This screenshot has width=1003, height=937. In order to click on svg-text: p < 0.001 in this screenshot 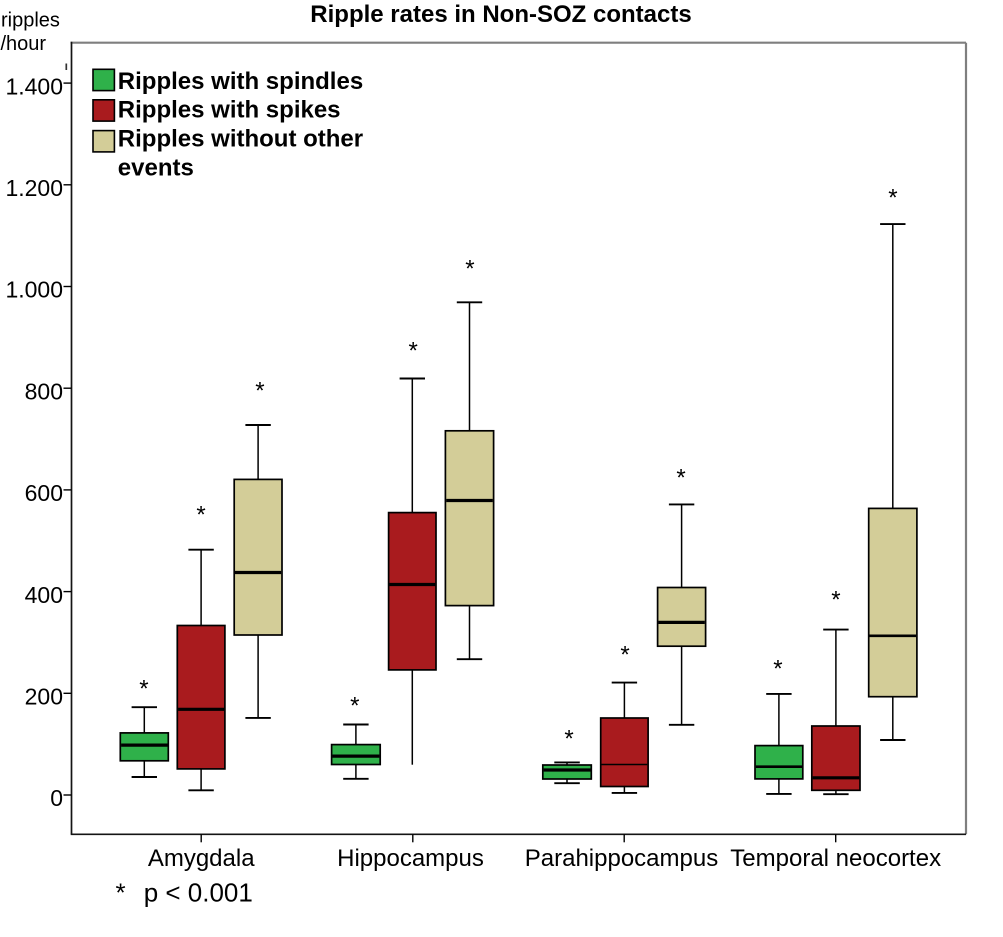, I will do `click(198, 892)`.